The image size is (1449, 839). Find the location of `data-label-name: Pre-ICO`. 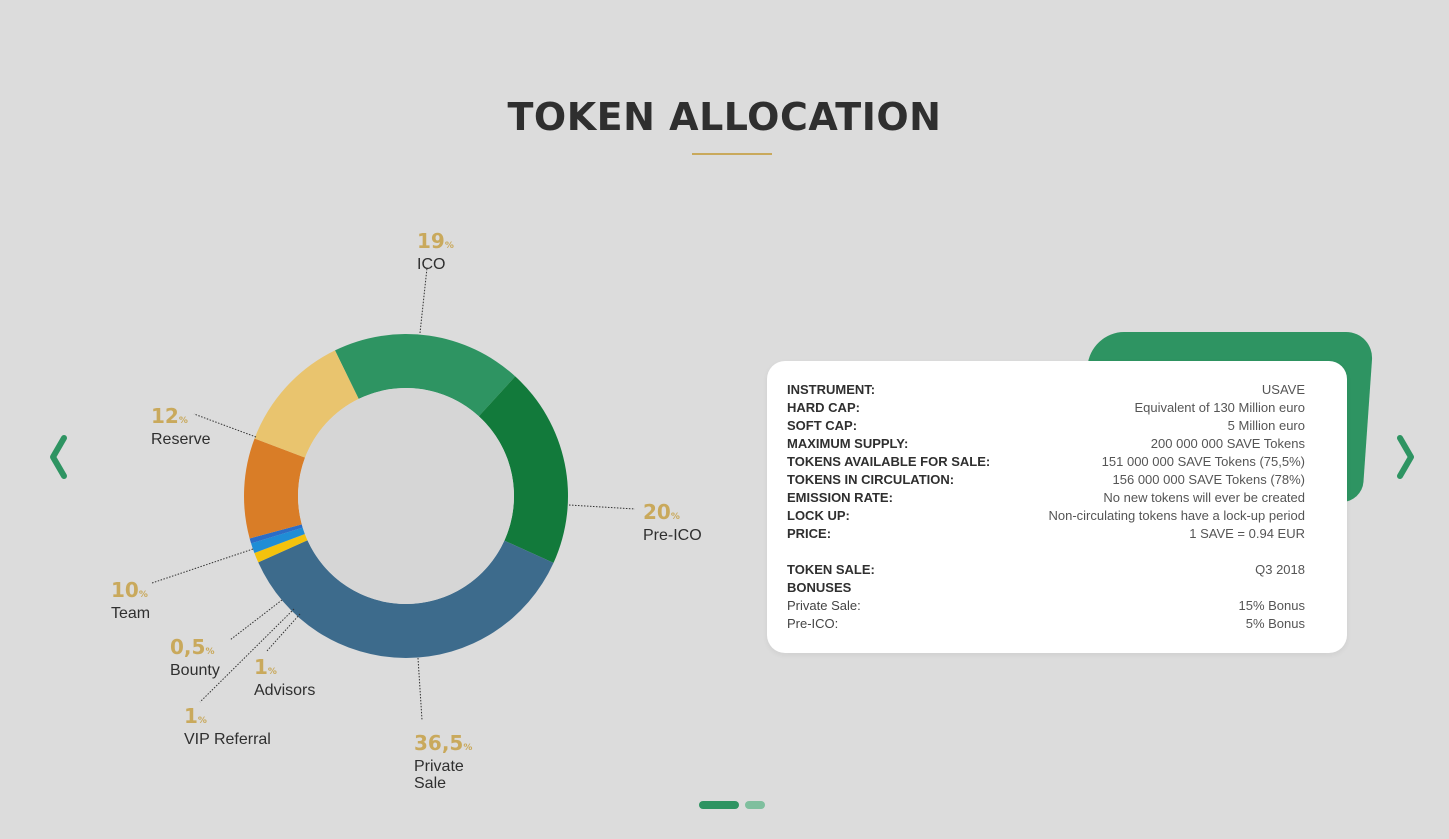

data-label-name: Pre-ICO is located at coordinates (672, 535).